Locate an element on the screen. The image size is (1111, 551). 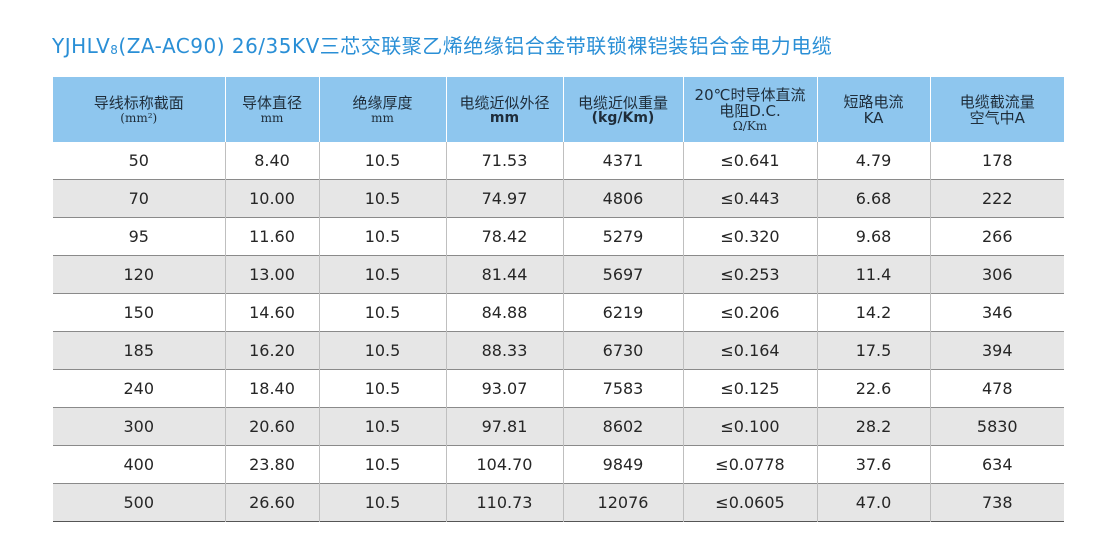
cell-weight: 5279 is located at coordinates (623, 236).